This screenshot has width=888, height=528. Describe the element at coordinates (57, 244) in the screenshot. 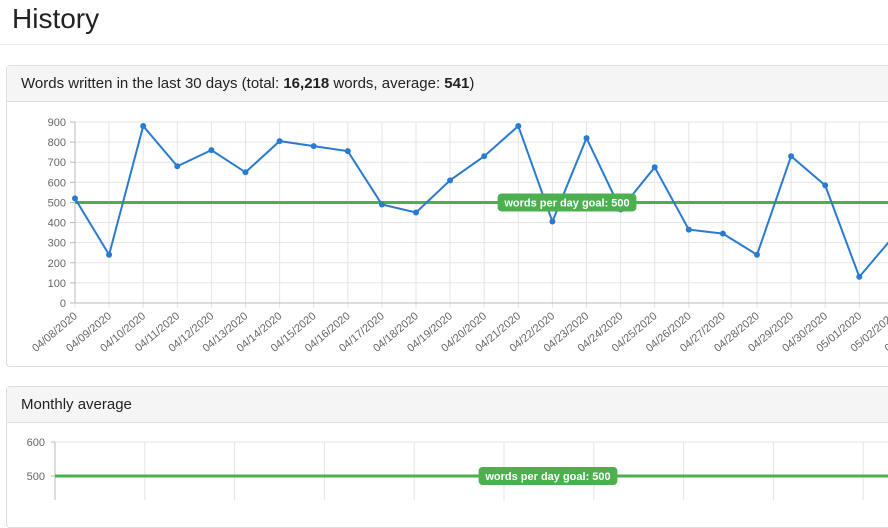

I see `y-tick-label: 300` at that location.